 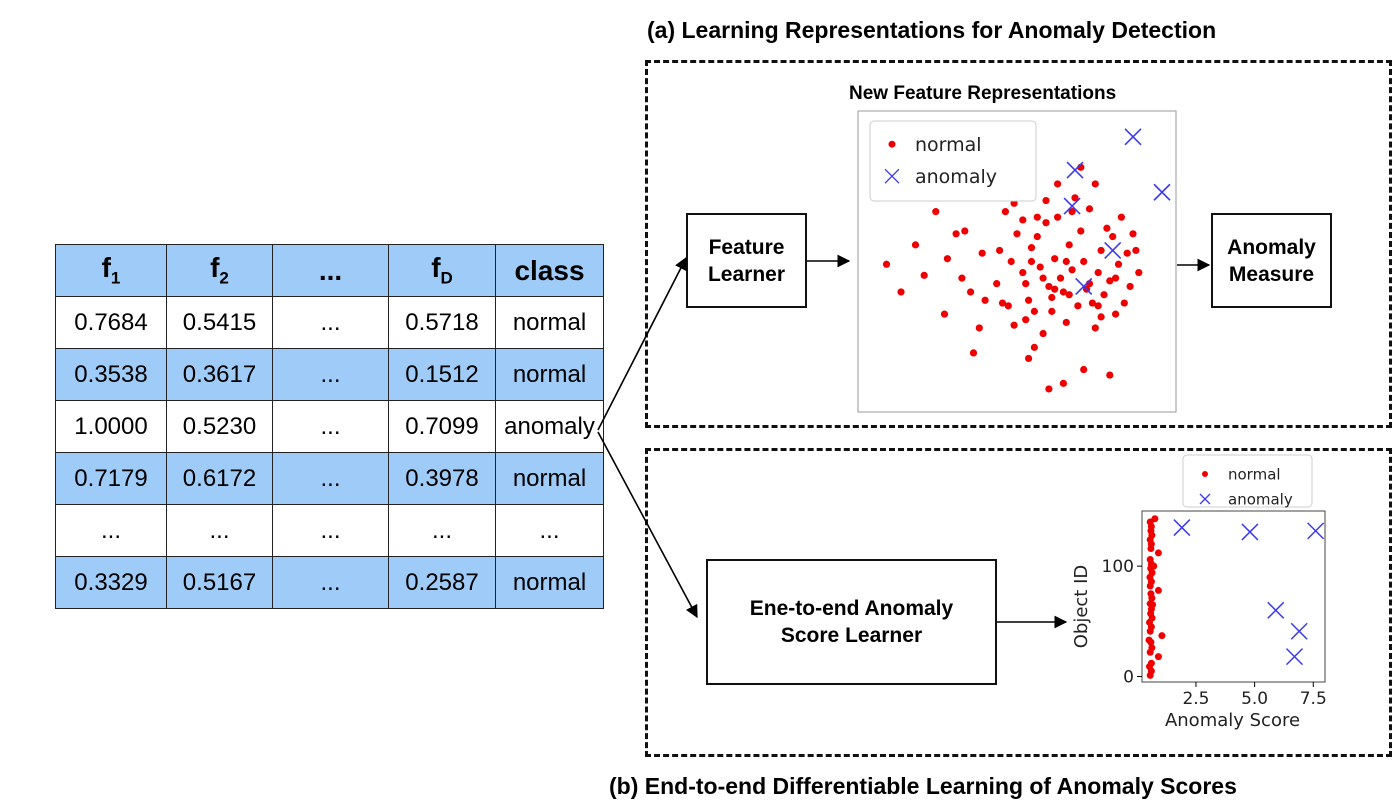 What do you see at coordinates (1271, 260) in the screenshot?
I see `anomaly-measure-box: Anomaly Measure` at bounding box center [1271, 260].